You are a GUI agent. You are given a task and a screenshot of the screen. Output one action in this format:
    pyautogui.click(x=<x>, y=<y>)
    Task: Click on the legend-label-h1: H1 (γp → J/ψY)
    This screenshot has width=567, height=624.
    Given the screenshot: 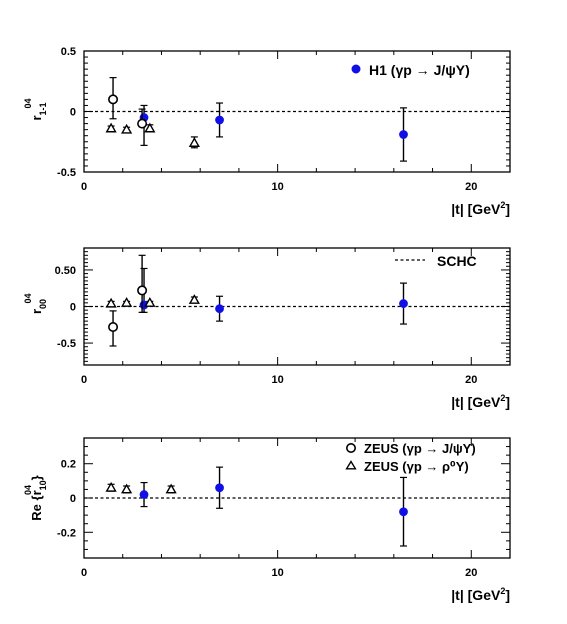 What is the action you would take?
    pyautogui.click(x=419, y=70)
    